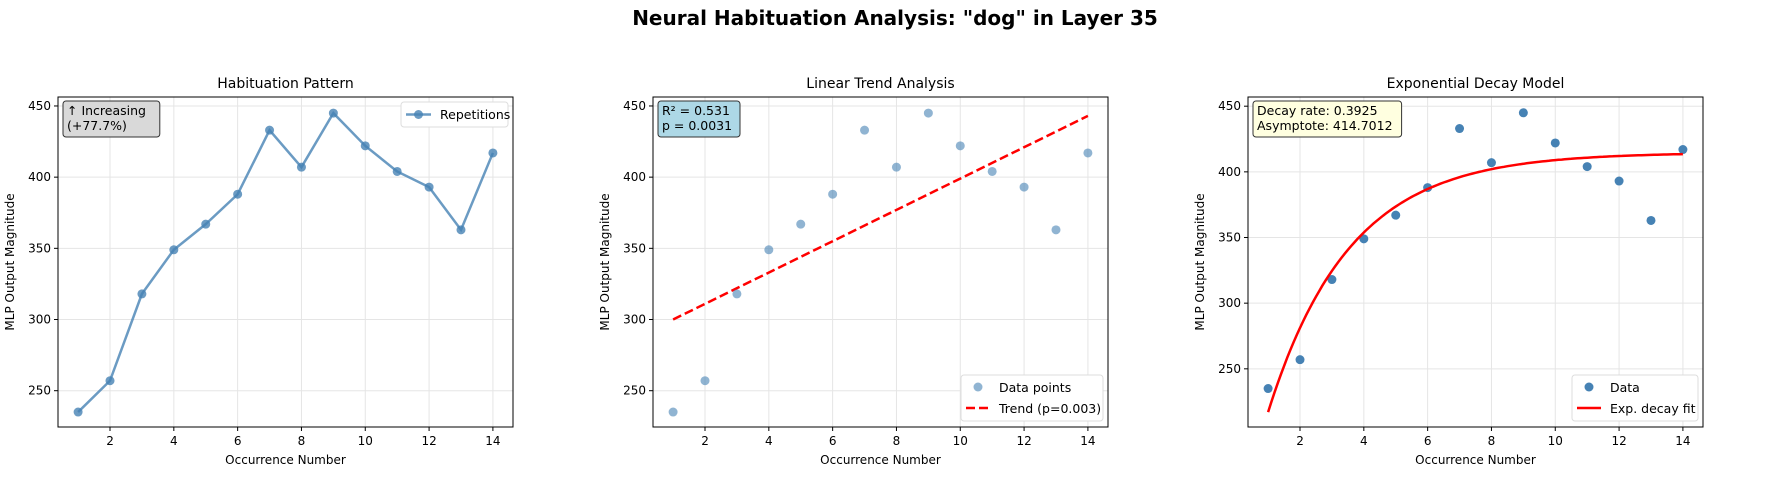 This screenshot has width=1790, height=484. Describe the element at coordinates (1474, 282) in the screenshot. I see `exp-decay-fit-curve` at that location.